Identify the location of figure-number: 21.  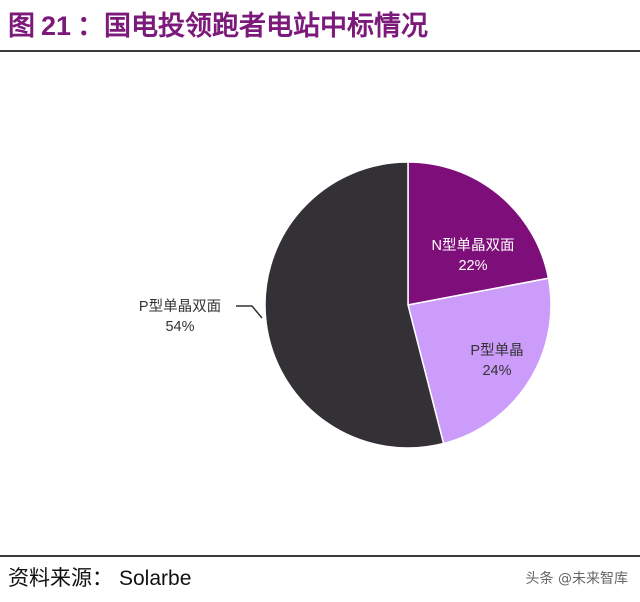
(56, 26).